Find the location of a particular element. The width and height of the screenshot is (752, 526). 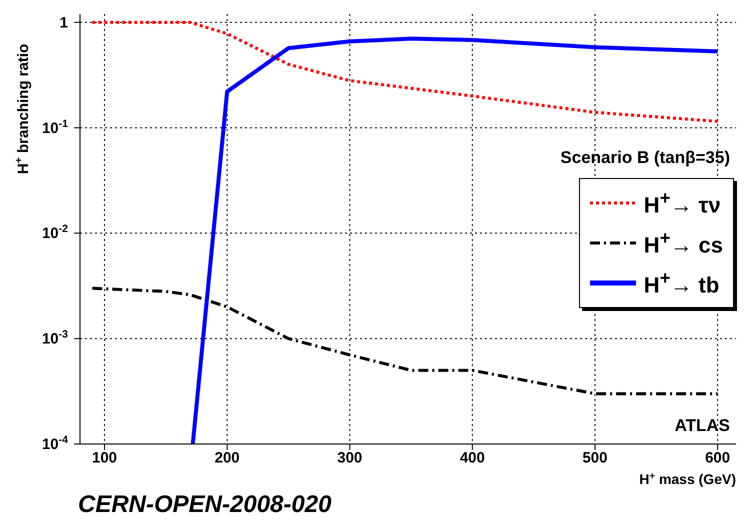

x-tick-label: 100 is located at coordinates (105, 458).